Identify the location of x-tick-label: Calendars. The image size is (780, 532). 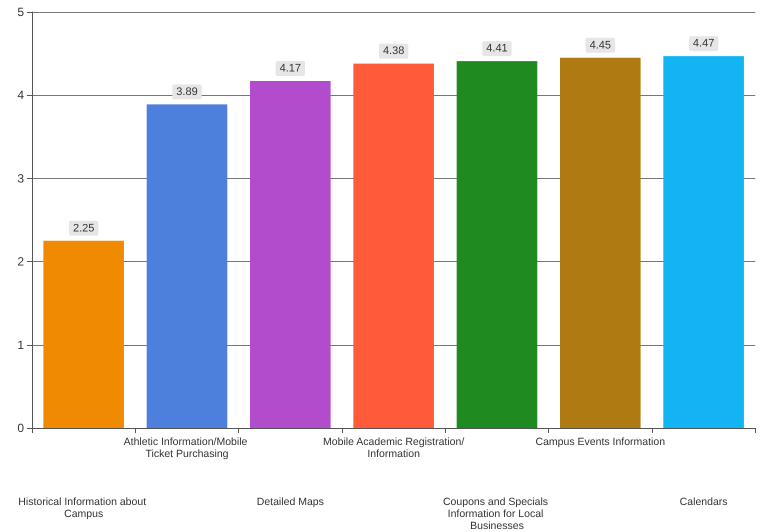
(704, 502).